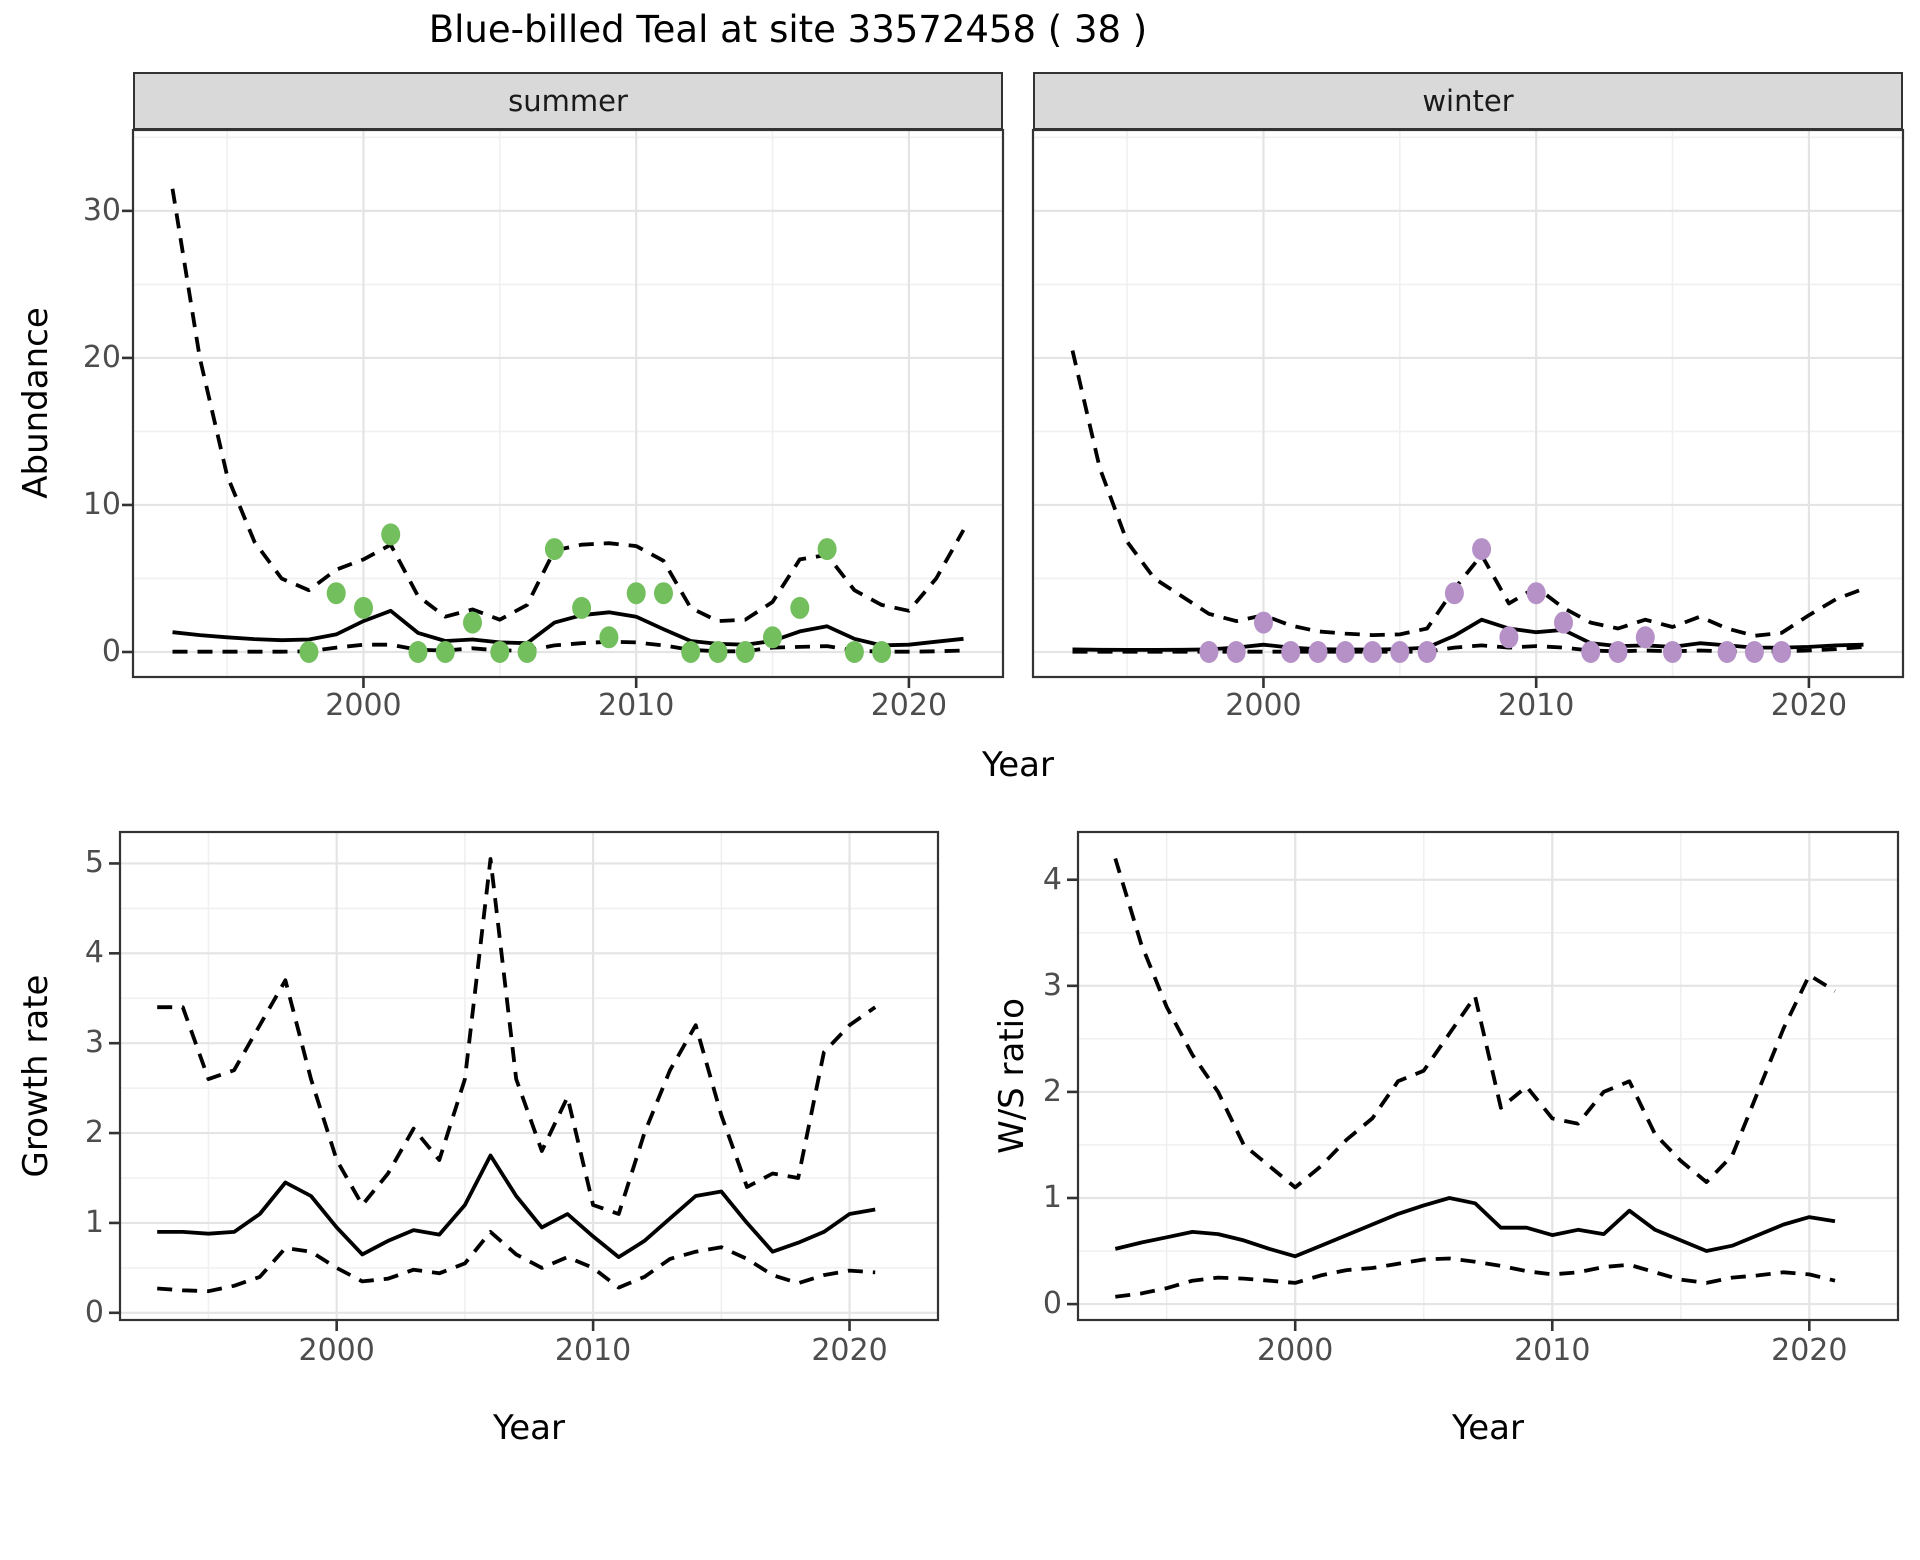 Image resolution: width=1920 pixels, height=1560 pixels. What do you see at coordinates (101, 504) in the screenshot?
I see `y-tick-label: 10` at bounding box center [101, 504].